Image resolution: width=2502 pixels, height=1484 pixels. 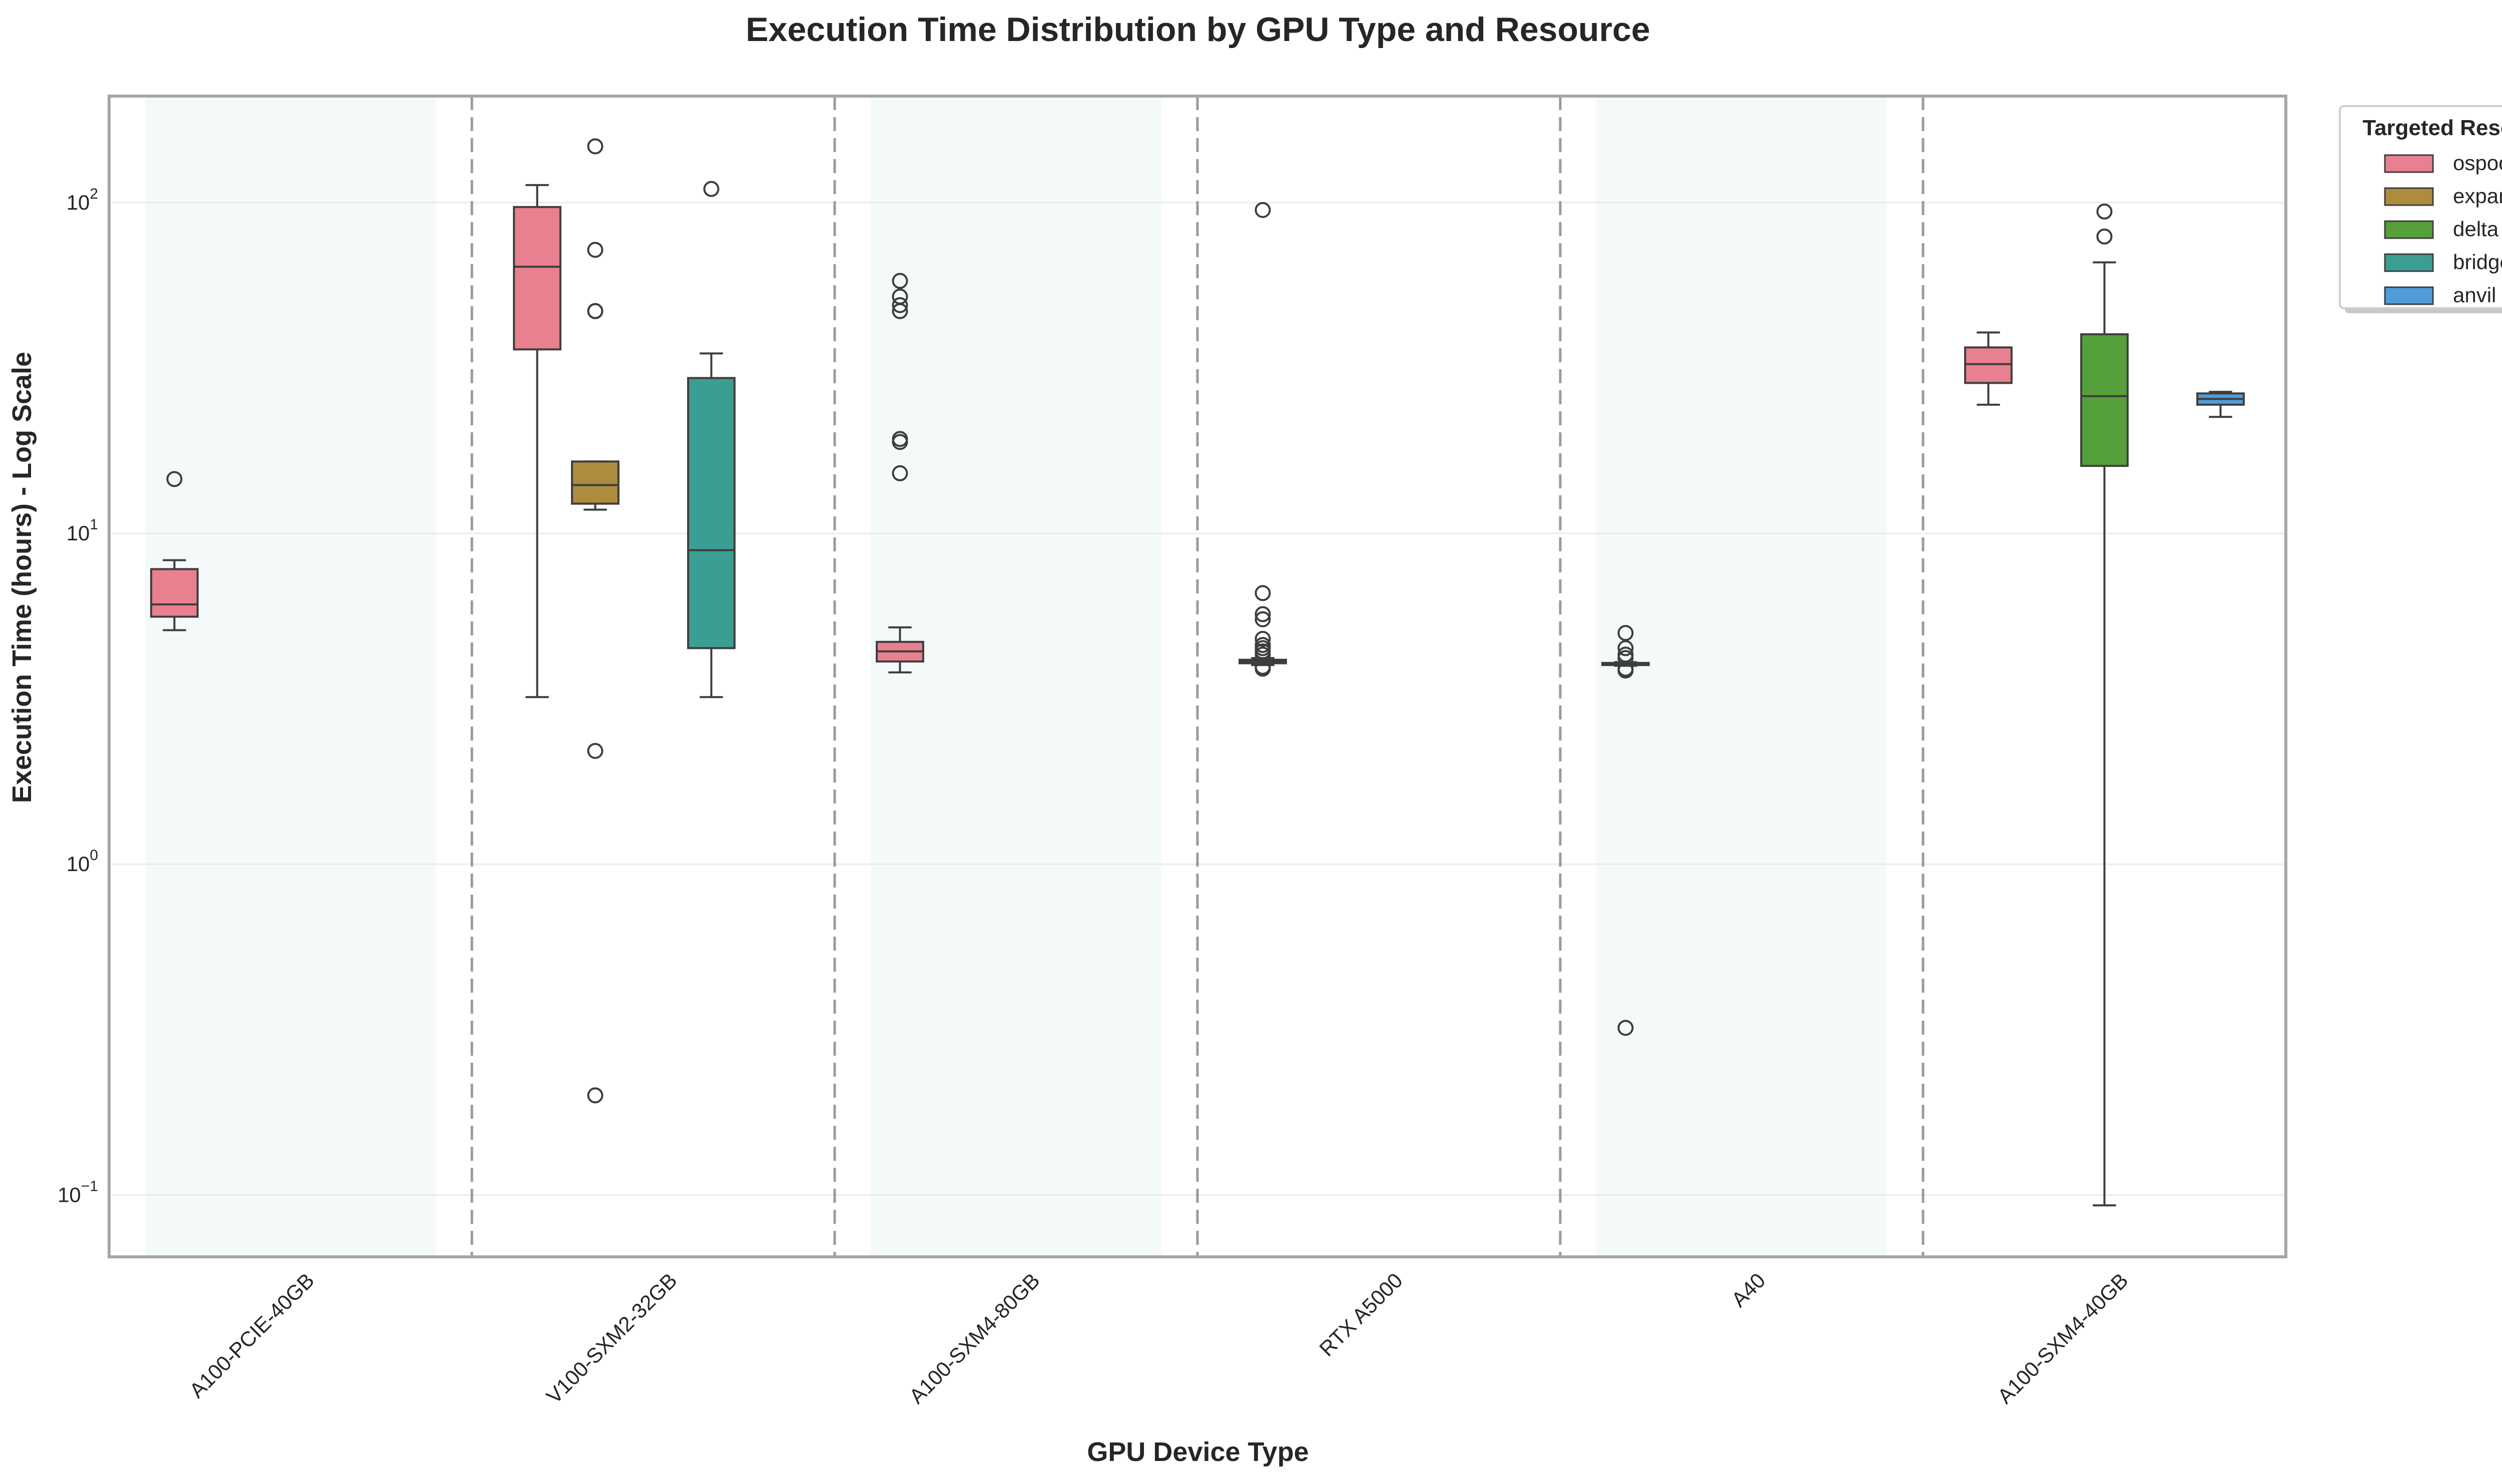 What do you see at coordinates (78, 1192) in the screenshot?
I see `y-tick-label: 10⁻¹` at bounding box center [78, 1192].